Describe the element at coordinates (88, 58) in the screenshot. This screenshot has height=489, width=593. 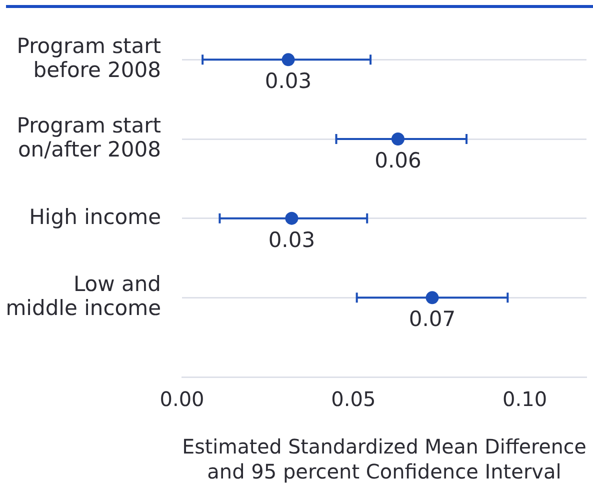
I see `y-tick-label: Program start before 2008` at that location.